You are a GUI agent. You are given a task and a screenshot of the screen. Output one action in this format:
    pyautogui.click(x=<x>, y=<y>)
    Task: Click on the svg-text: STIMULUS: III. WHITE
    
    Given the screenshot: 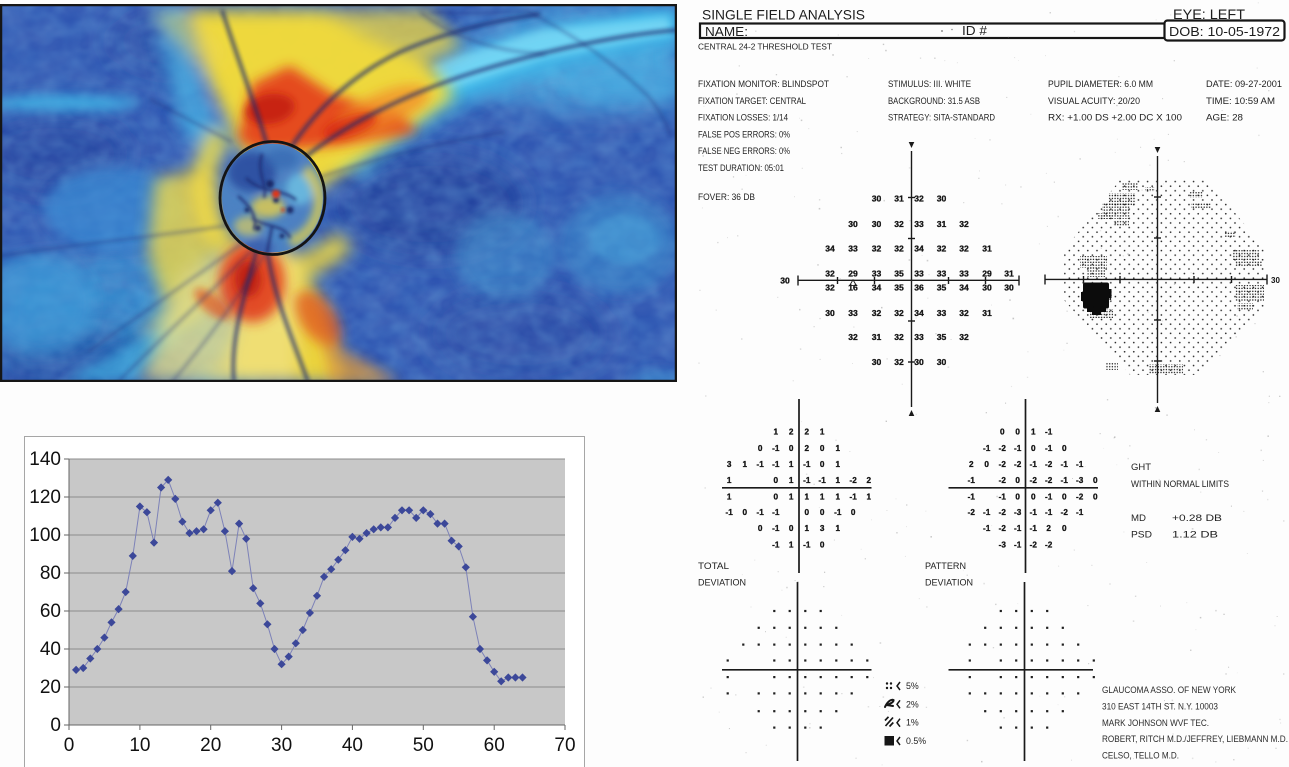 What is the action you would take?
    pyautogui.click(x=929, y=84)
    